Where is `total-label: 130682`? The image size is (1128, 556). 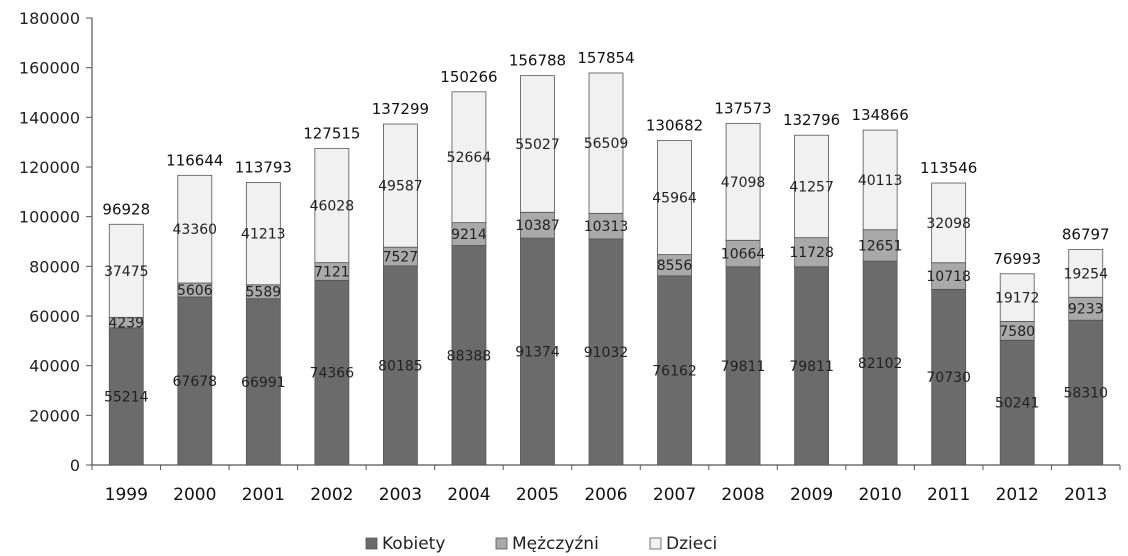 total-label: 130682 is located at coordinates (674, 125).